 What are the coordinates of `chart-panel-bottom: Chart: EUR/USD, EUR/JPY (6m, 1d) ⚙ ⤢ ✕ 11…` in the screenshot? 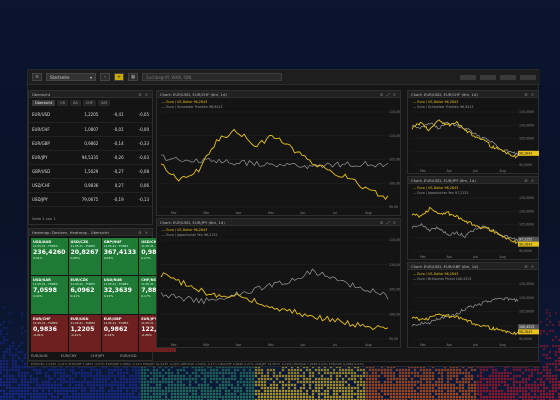 It's located at (278, 283).